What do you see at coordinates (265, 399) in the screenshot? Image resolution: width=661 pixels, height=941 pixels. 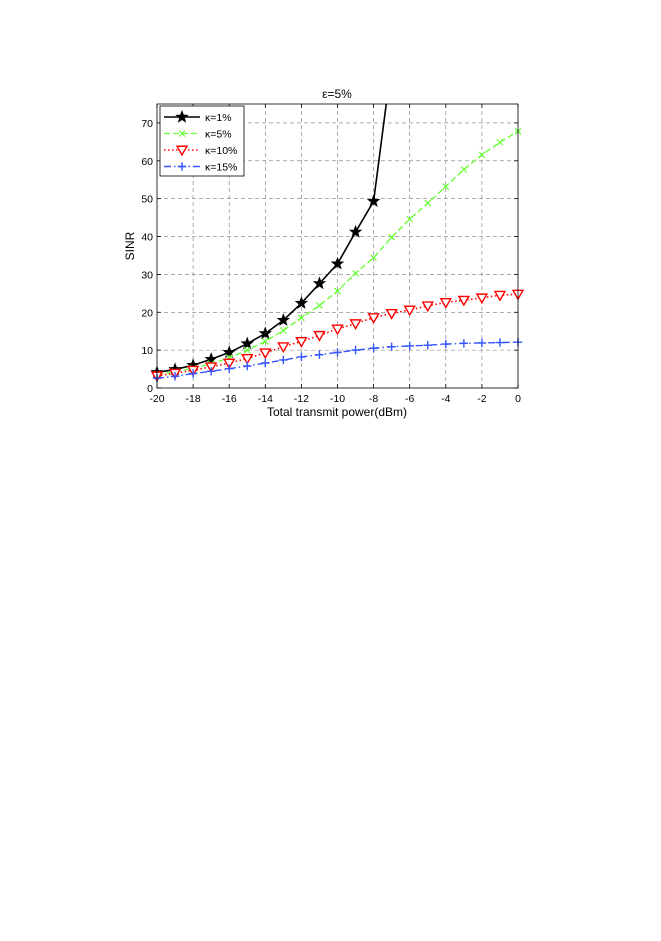 I see `x-tick-label: -14` at bounding box center [265, 399].